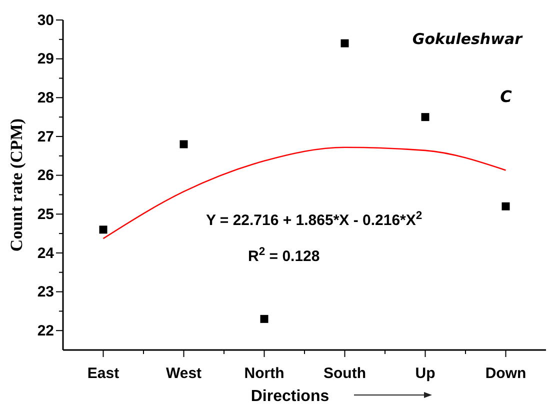 The image size is (549, 406). Describe the element at coordinates (45, 214) in the screenshot. I see `y-tick-label: 25` at that location.